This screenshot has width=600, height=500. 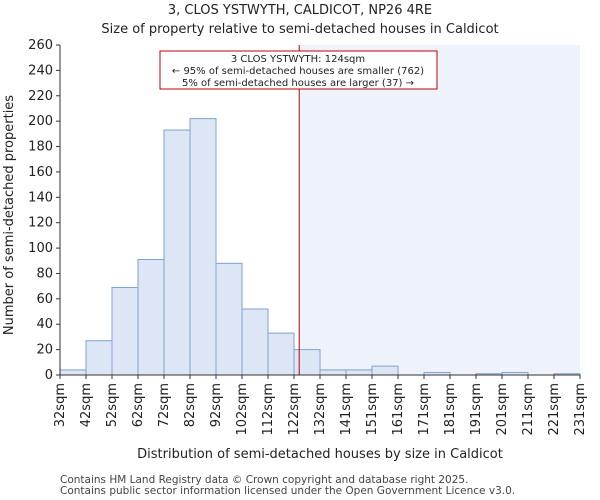 I want to click on x-tick-label: 62sqm, so click(x=138, y=405).